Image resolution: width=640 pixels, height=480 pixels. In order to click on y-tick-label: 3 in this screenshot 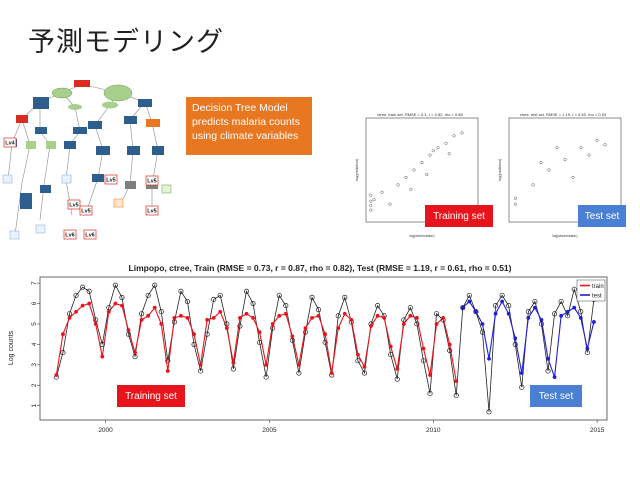, I will do `click(34, 365)`.